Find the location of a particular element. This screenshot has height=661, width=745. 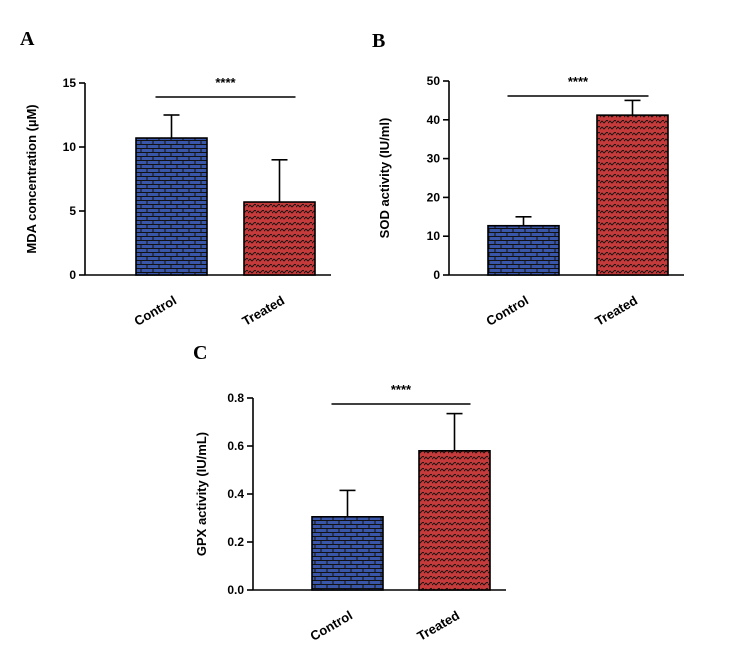

y-axis-title: SOD activity (IU/ml) is located at coordinates (384, 178).